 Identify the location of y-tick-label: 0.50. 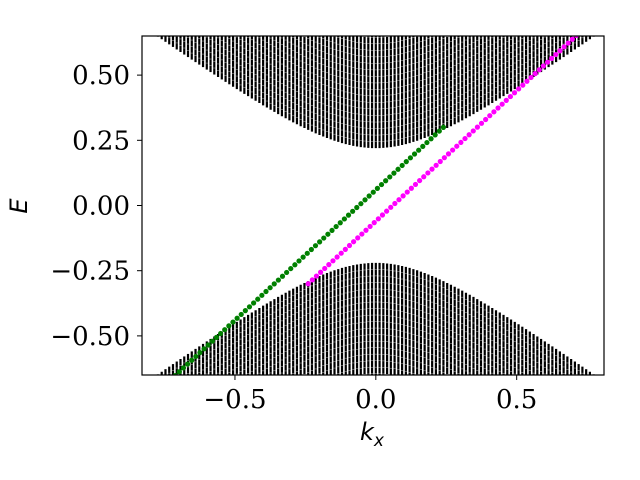
(101, 76).